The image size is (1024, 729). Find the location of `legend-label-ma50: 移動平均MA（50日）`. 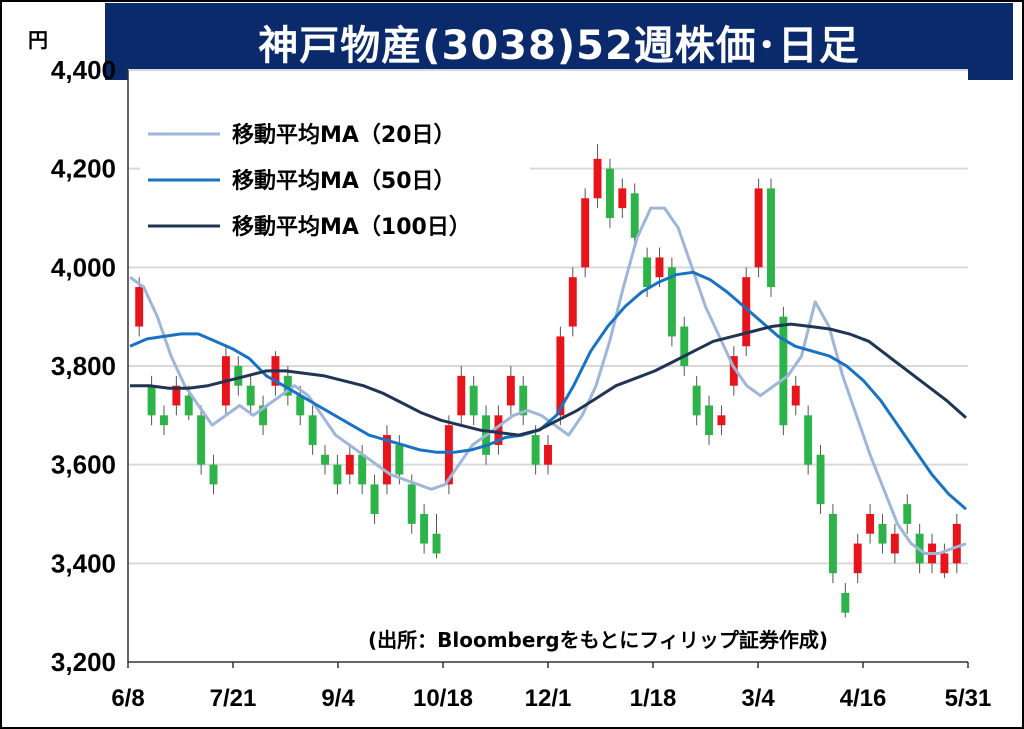

legend-label-ma50: 移動平均MA（50日） is located at coordinates (344, 181).